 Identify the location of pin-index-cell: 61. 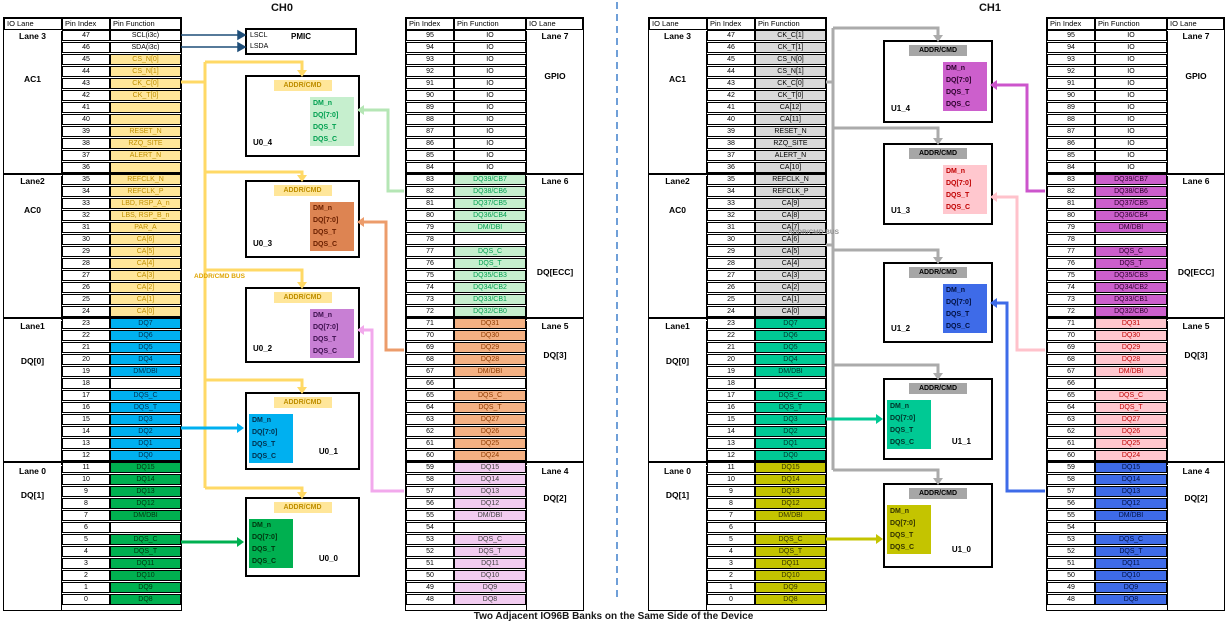
(1071, 443).